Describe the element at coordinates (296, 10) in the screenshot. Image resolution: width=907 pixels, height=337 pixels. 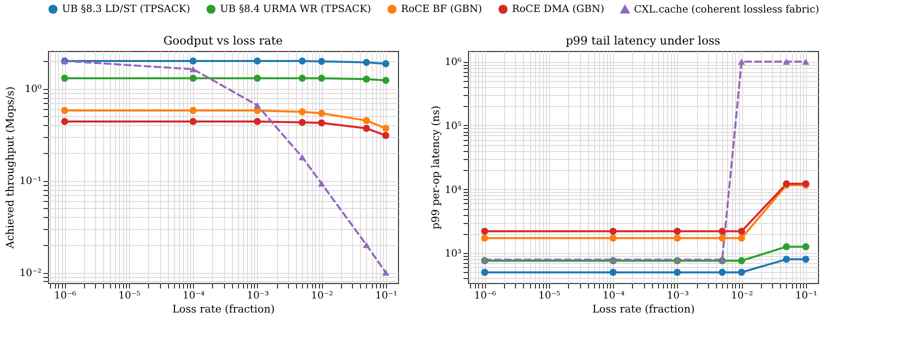
I see `legend-label: UB §8.4 URMA WR (TPSACK)` at that location.